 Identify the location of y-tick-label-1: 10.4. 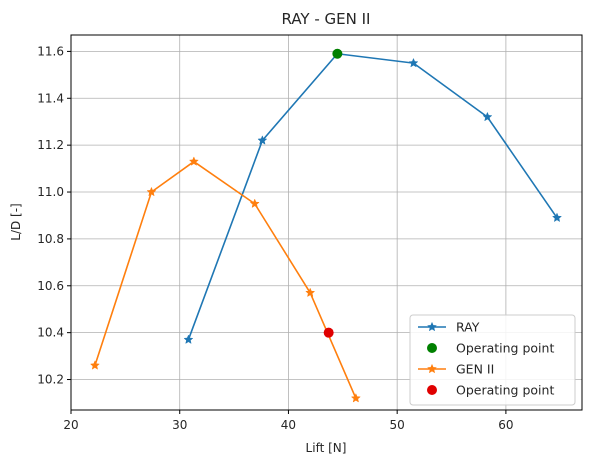
(50, 333).